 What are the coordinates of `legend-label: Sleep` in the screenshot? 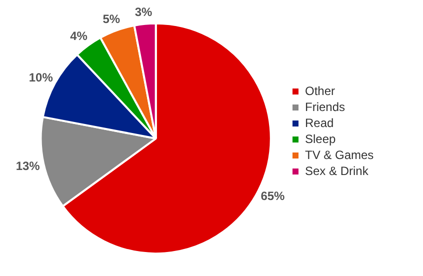 It's located at (320, 139).